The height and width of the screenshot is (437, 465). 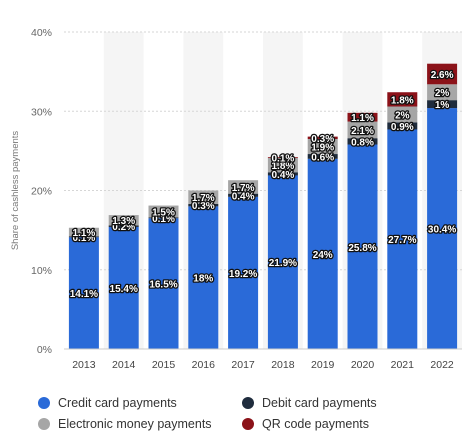 I want to click on x-tick-label: 2021, so click(x=403, y=365).